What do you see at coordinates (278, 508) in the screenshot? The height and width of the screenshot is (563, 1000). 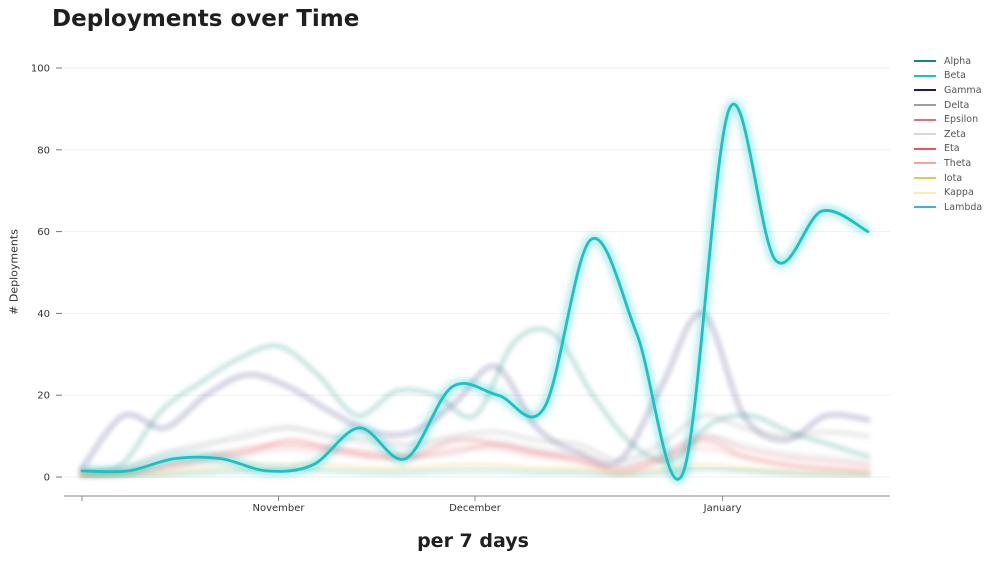 I see `x-tick-label: November` at bounding box center [278, 508].